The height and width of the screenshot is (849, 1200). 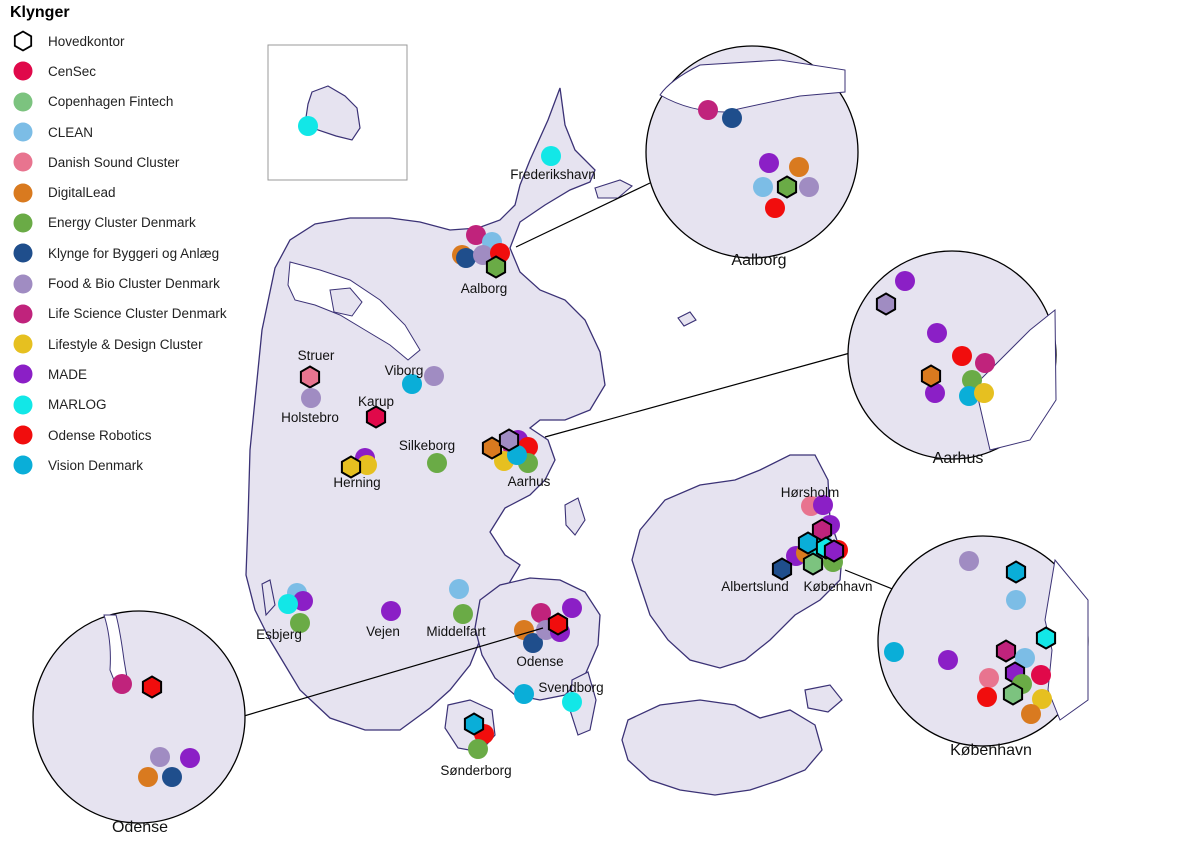 I want to click on zealand, so click(x=737, y=561).